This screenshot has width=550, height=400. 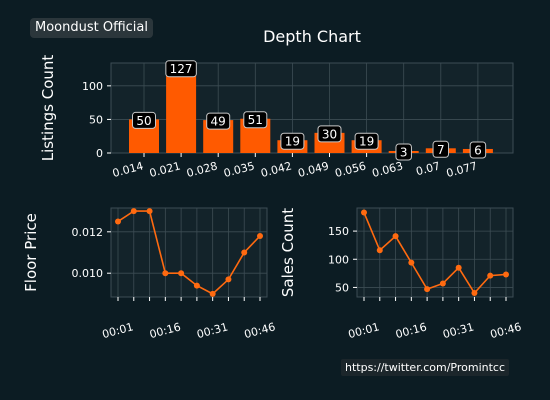 I want to click on y-axis-label: Sales Count, so click(x=288, y=252).